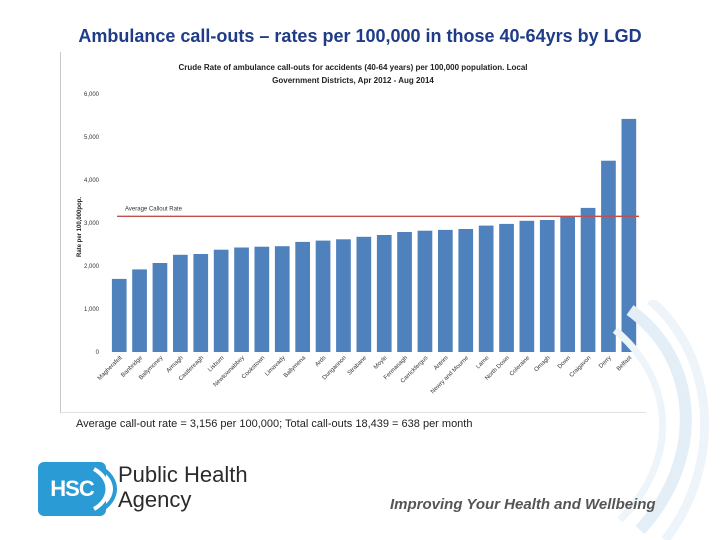 The width and height of the screenshot is (720, 540). I want to click on organisation-name: Public Health Agency, so click(198, 487).